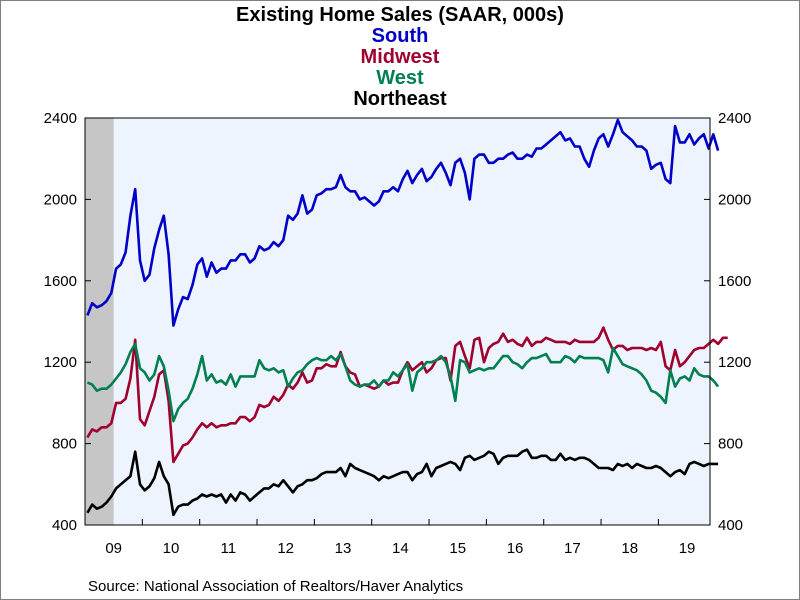  What do you see at coordinates (734, 199) in the screenshot?
I see `y-tick-label-right: 2000` at bounding box center [734, 199].